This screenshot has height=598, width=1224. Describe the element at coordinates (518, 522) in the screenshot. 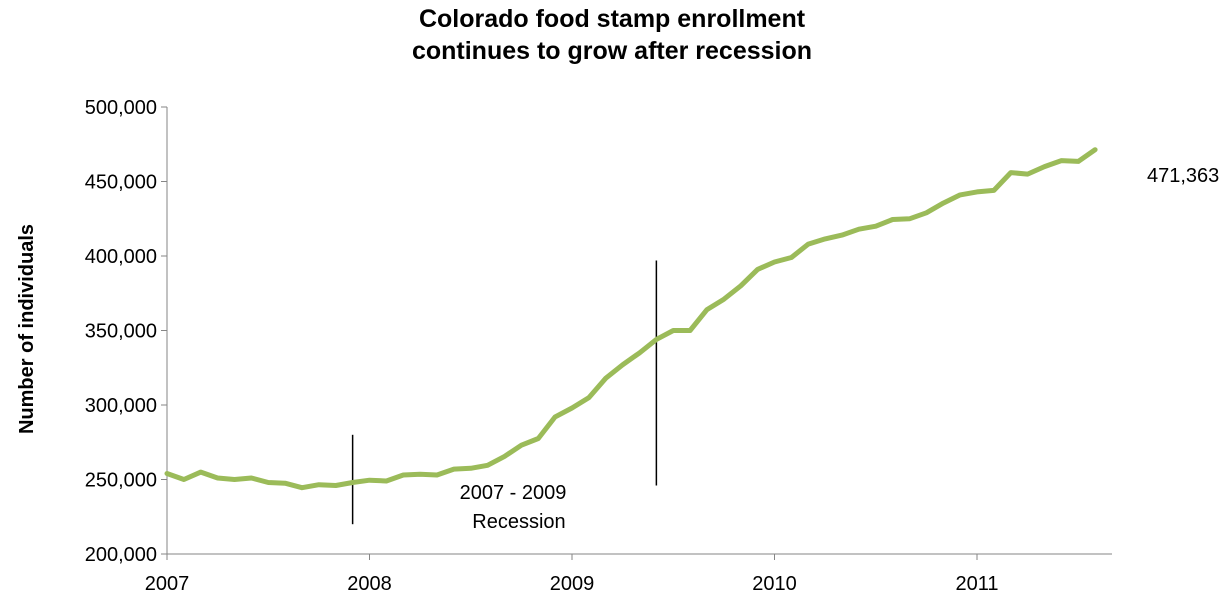

I see `recession-label-line-2: Recession` at that location.